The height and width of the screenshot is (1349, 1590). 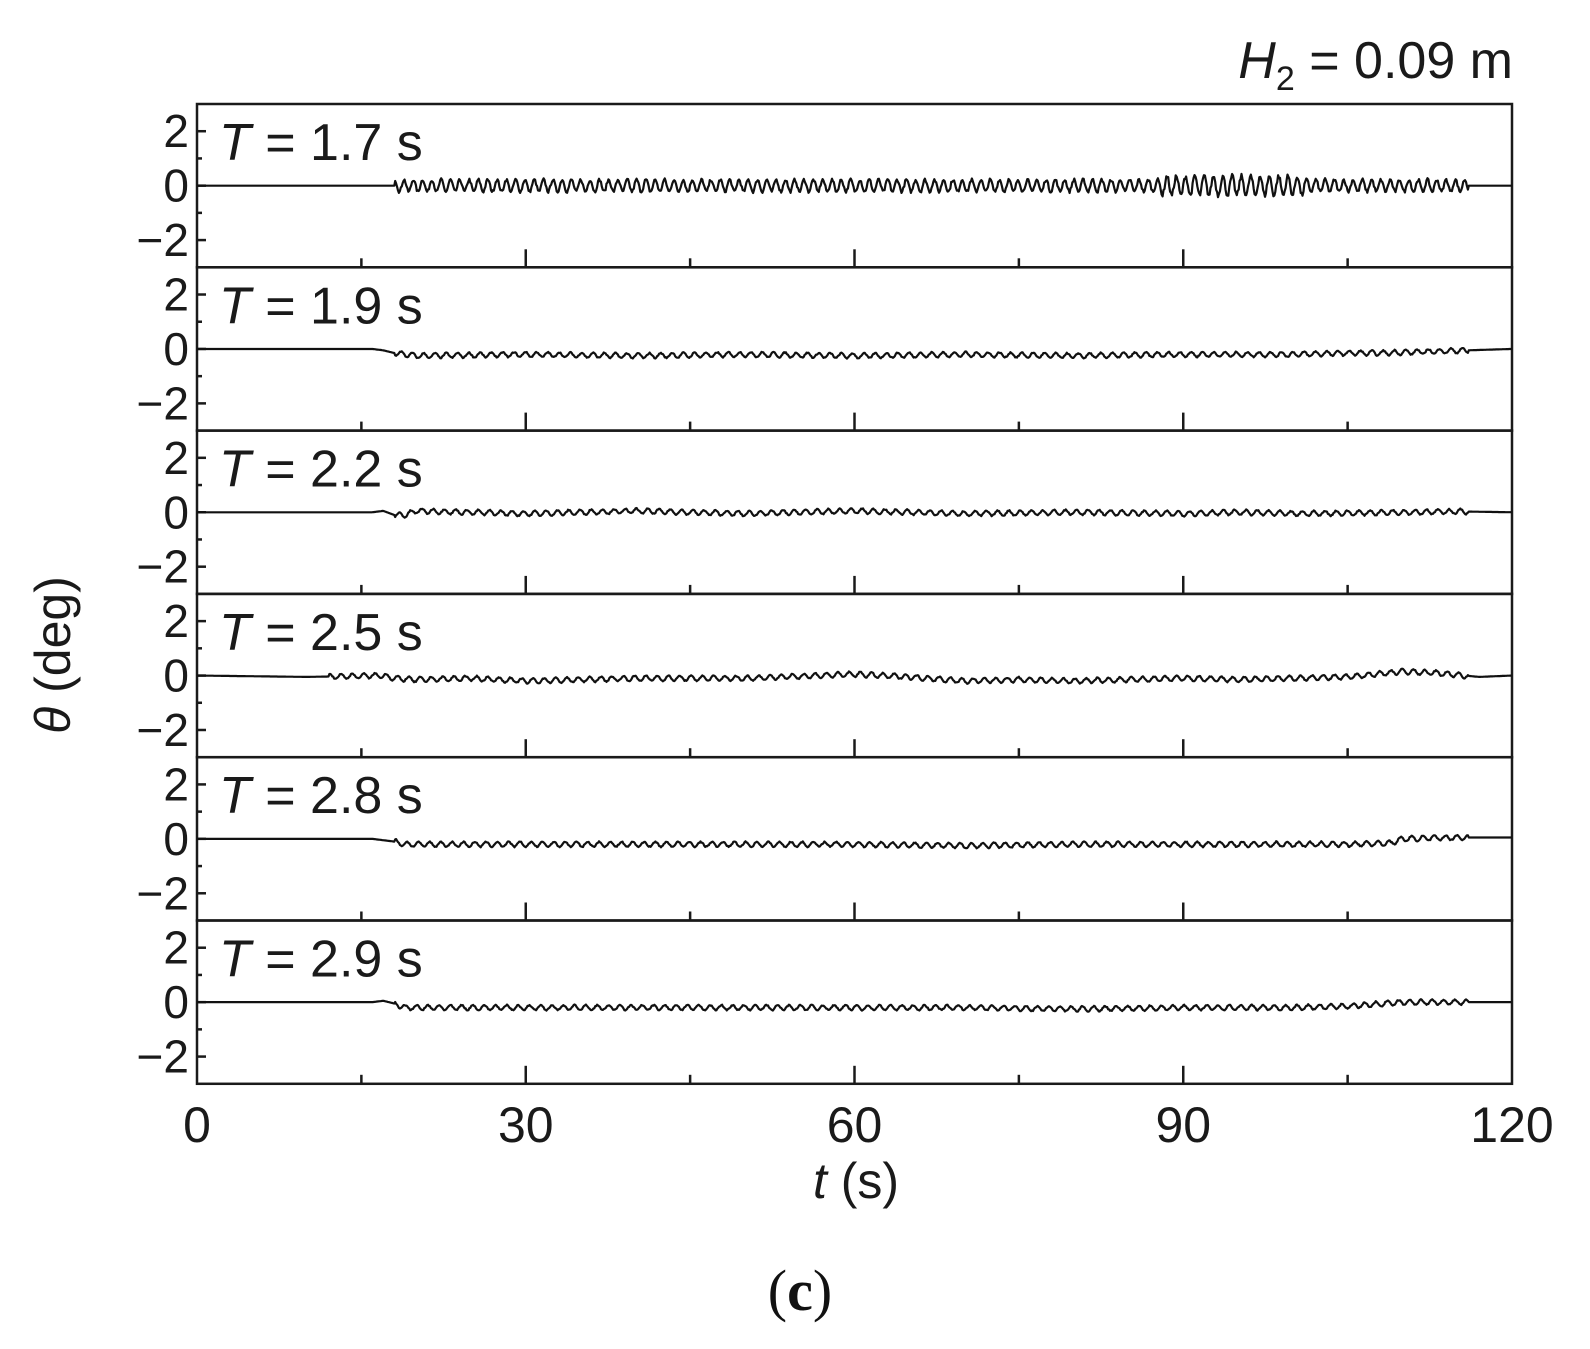 I want to click on panel-label-value: = 2.2 s, so click(x=337, y=470).